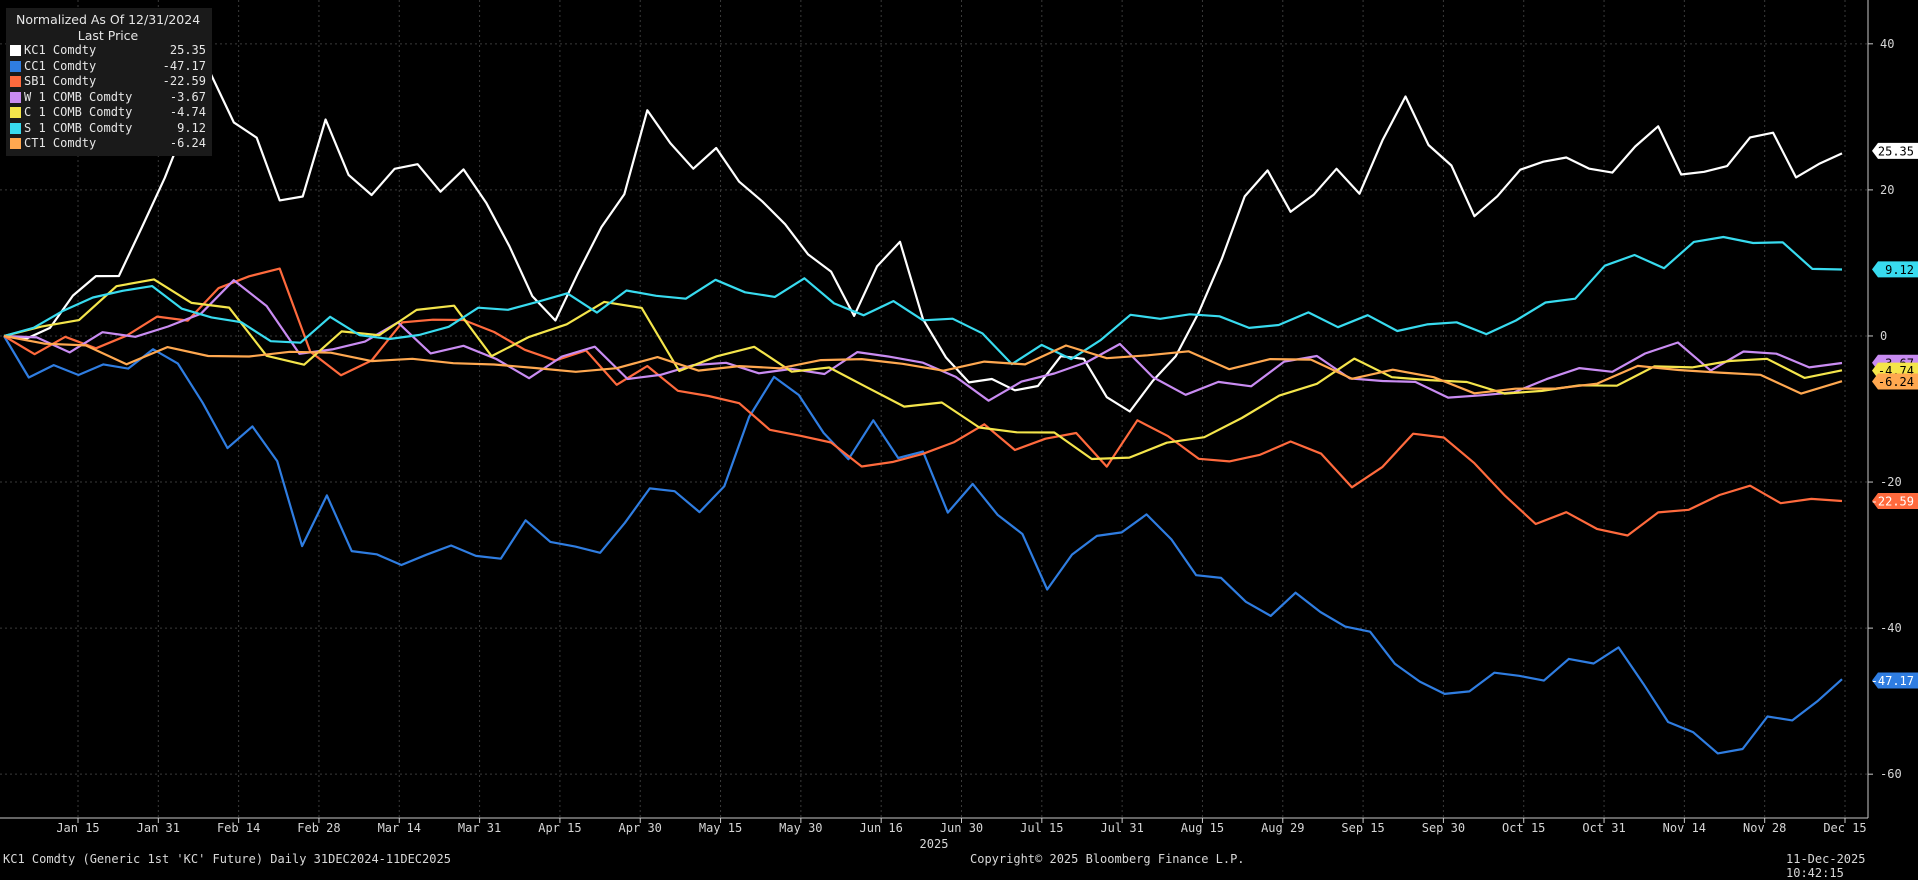 The height and width of the screenshot is (880, 1918). I want to click on legend-series-name: W 1 COMB Comdty, so click(78, 96).